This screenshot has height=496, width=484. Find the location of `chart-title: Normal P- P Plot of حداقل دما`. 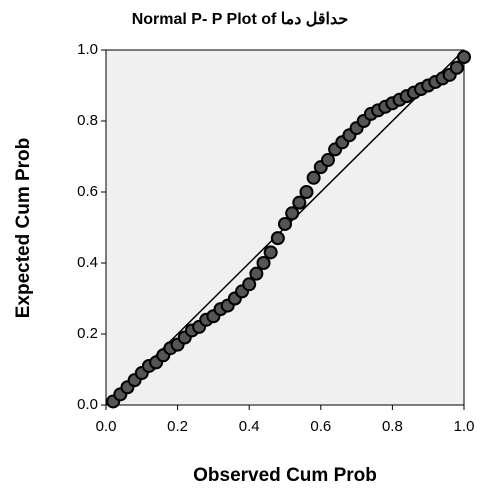

chart-title: Normal P- P Plot of حداقل دما is located at coordinates (240, 19).